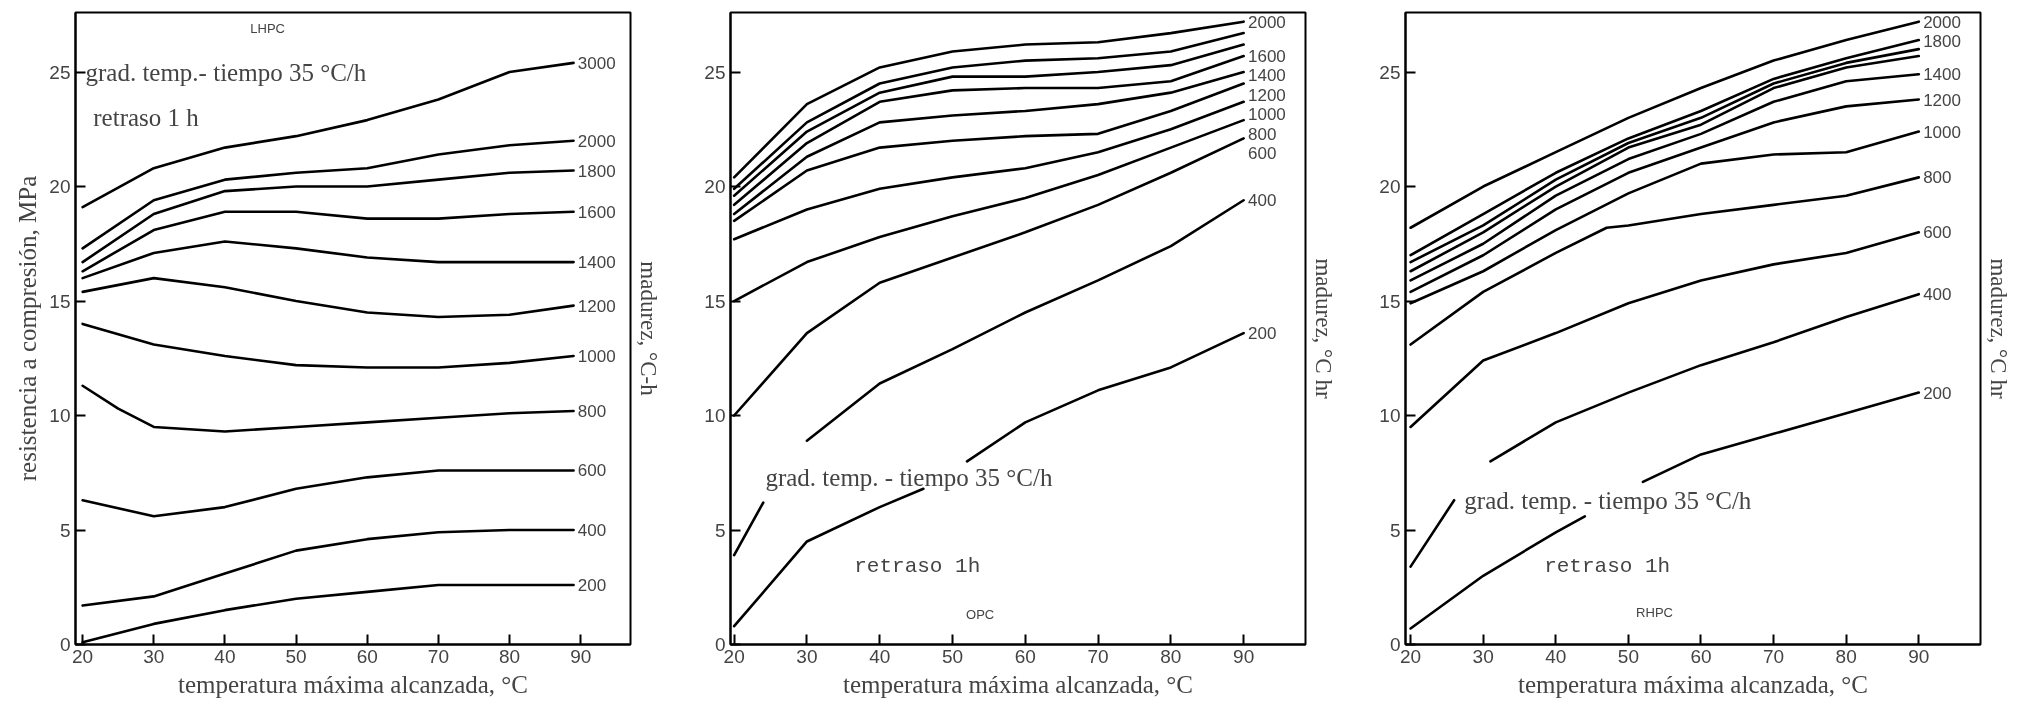  I want to click on annotation: grad. temp.- tiempo 35 °C/h, so click(226, 72).